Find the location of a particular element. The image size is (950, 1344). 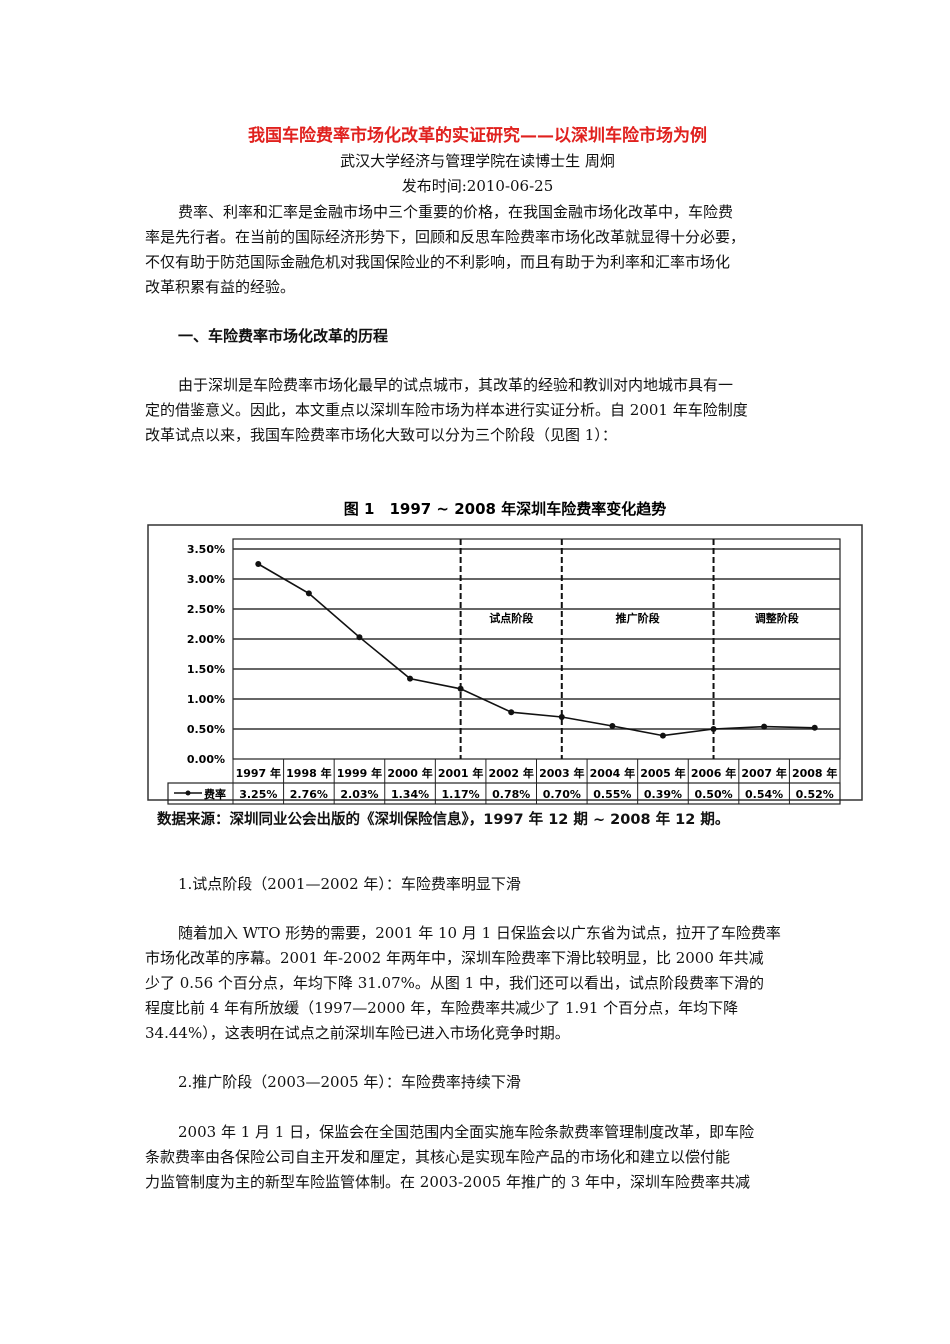

x-tick-label: 2008 年 is located at coordinates (814, 773).